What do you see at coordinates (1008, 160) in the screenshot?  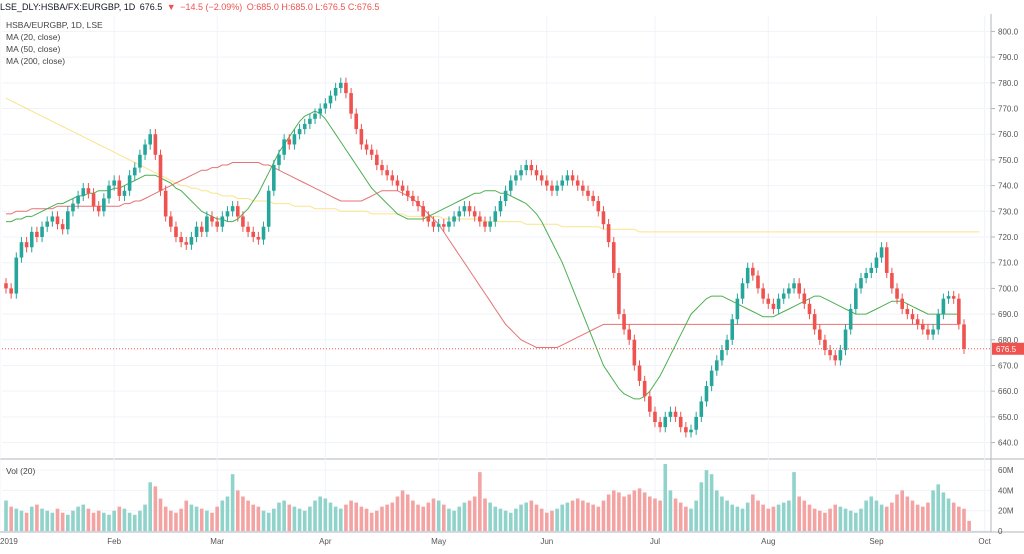 I see `price-tick-label: 750.0` at bounding box center [1008, 160].